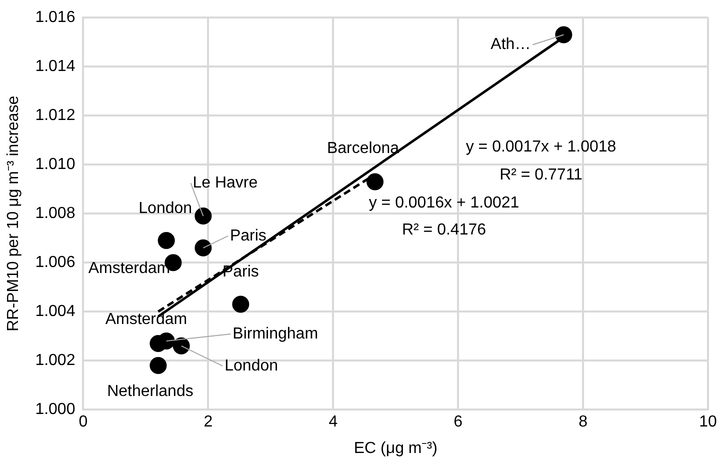 Image resolution: width=724 pixels, height=462 pixels. What do you see at coordinates (13, 214) in the screenshot?
I see `y-axis-title: RR-PM10 per 10 μg m⁻³ increase` at bounding box center [13, 214].